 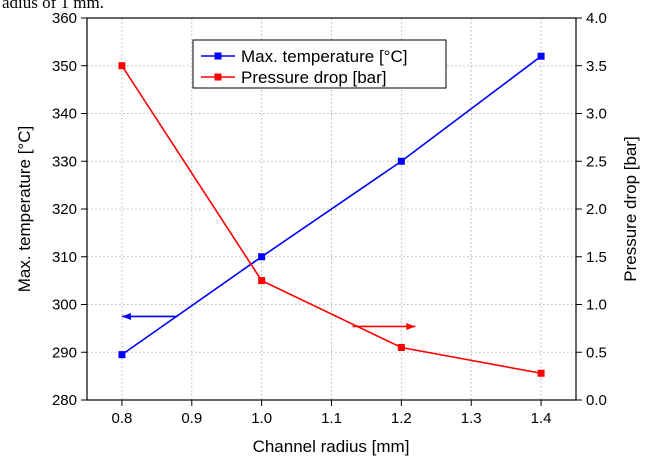 I want to click on x-tick-label: 1.1, so click(x=331, y=418).